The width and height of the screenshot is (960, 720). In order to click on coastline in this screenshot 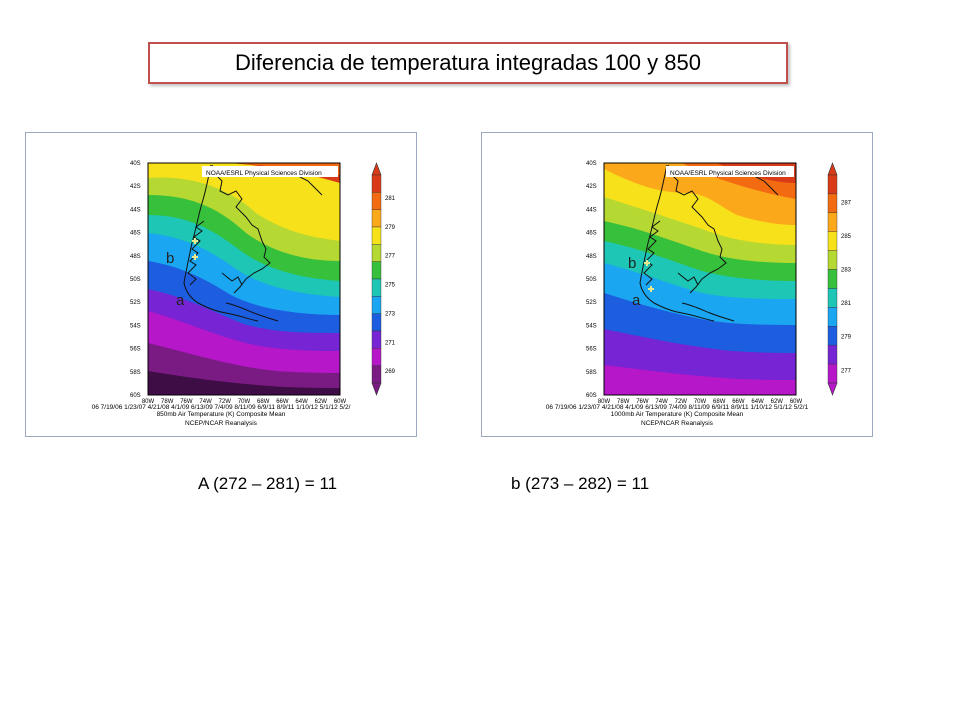, I will do `click(253, 243)`.